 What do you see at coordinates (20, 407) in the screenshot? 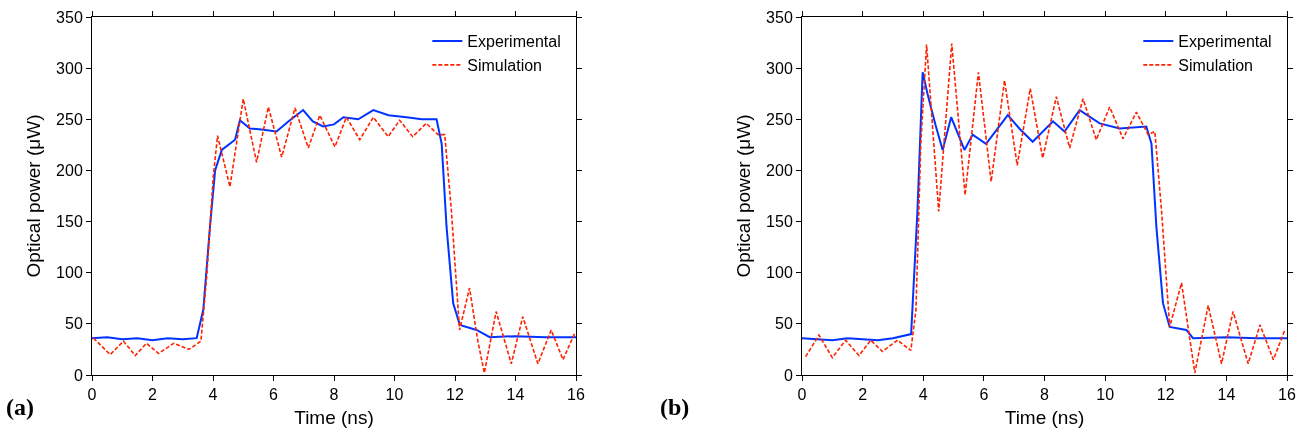
I see `text: (a)` at bounding box center [20, 407].